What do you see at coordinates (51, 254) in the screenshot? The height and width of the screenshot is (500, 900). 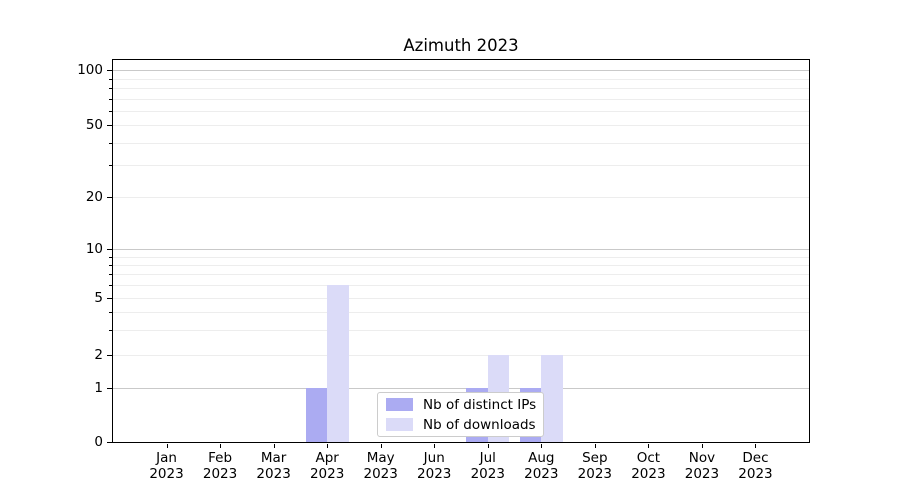 I see `y-axis-labels: 0 1 2 5 10 20 50 100` at bounding box center [51, 254].